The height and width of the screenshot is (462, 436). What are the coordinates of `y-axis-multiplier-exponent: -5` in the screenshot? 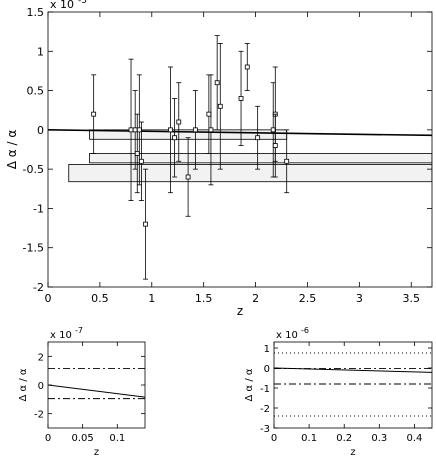 It's located at (82, 3).